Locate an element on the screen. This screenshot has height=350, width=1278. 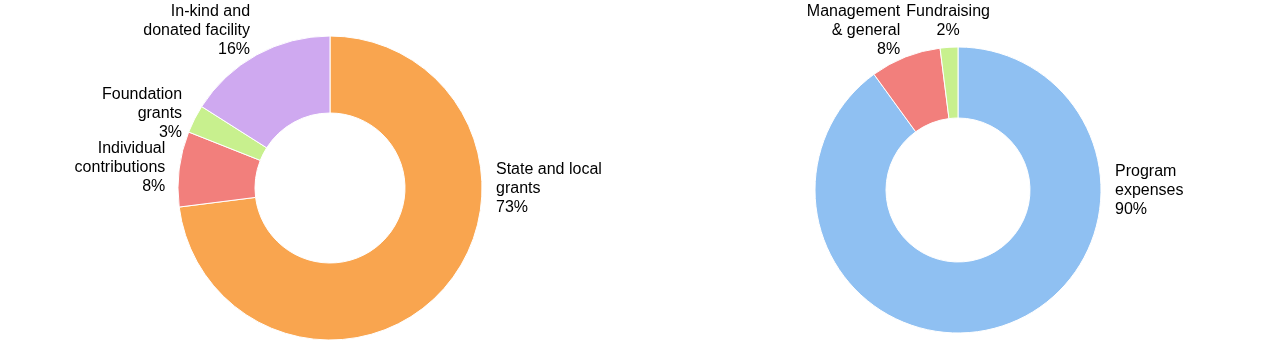
slice-label: Foundation grants is located at coordinates (142, 102).